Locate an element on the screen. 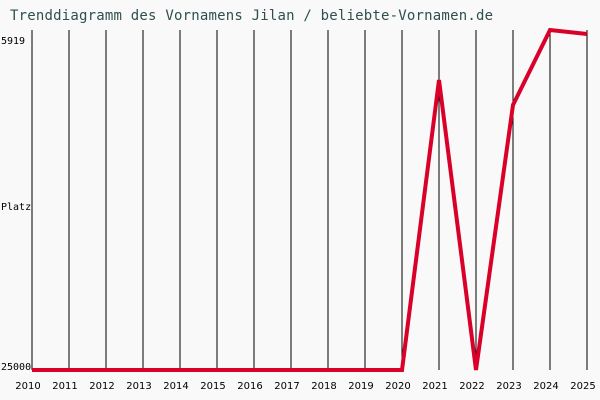  x-axis-label: 2019 is located at coordinates (361, 386).